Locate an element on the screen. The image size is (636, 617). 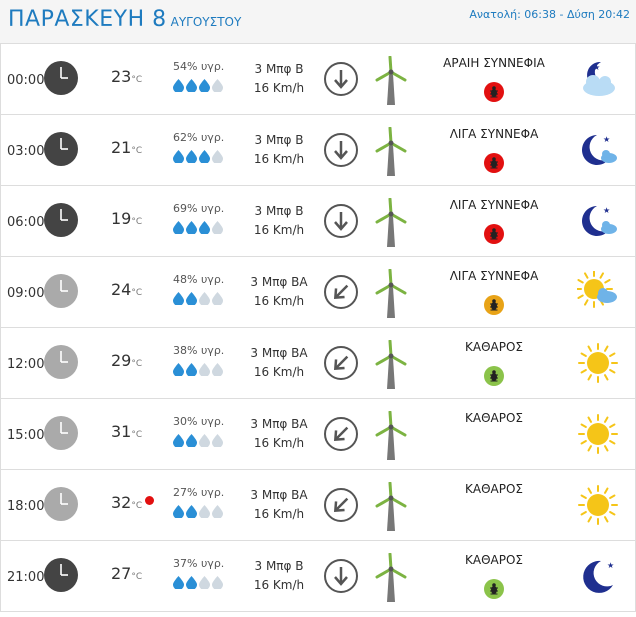
sun-cloud-icon is located at coordinates (597, 291).